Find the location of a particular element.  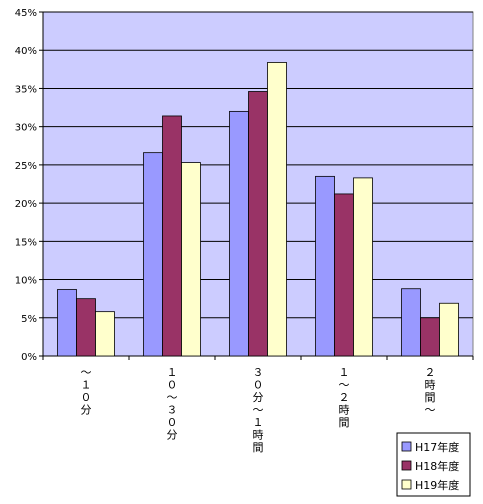

y-tick-label: 45% is located at coordinates (26, 13).